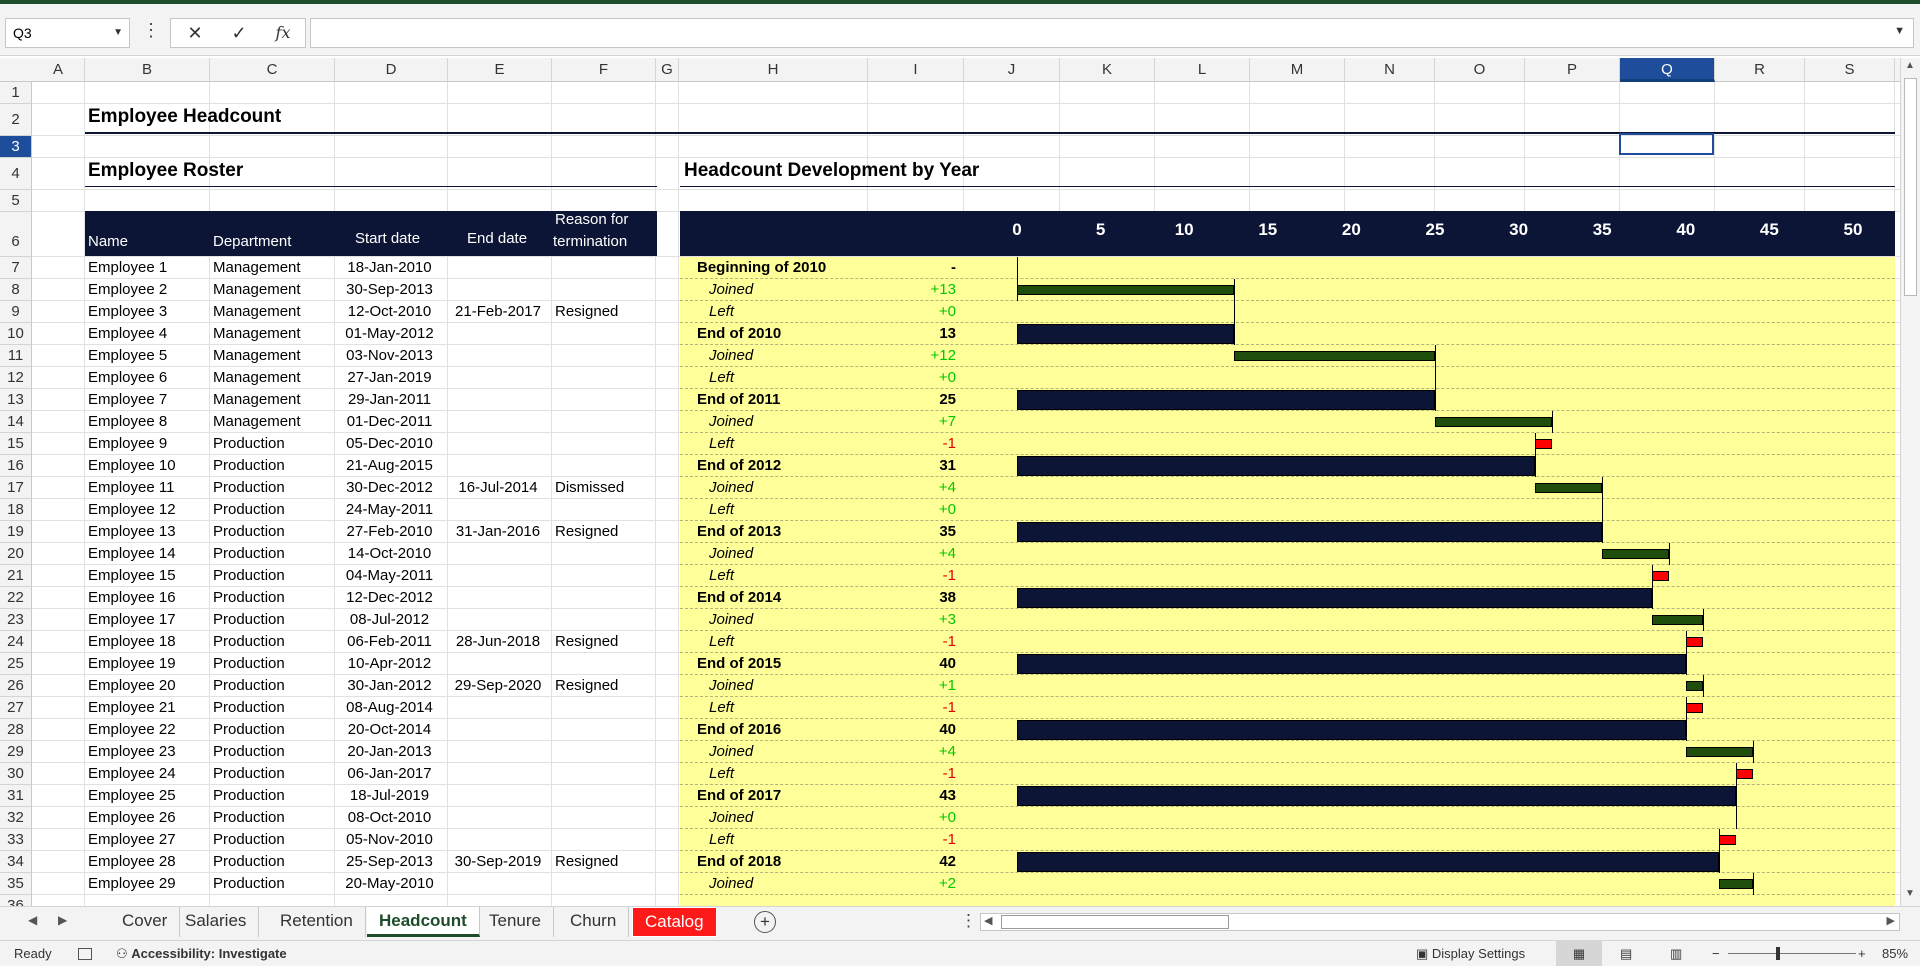  I want to click on tab-catalog: Catalog, so click(674, 922).